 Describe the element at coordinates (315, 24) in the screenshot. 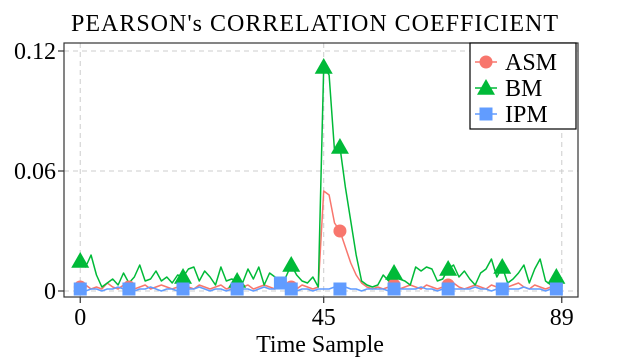

I see `chart-title: PEARSON's CORRELATION COEFFICIENT` at that location.